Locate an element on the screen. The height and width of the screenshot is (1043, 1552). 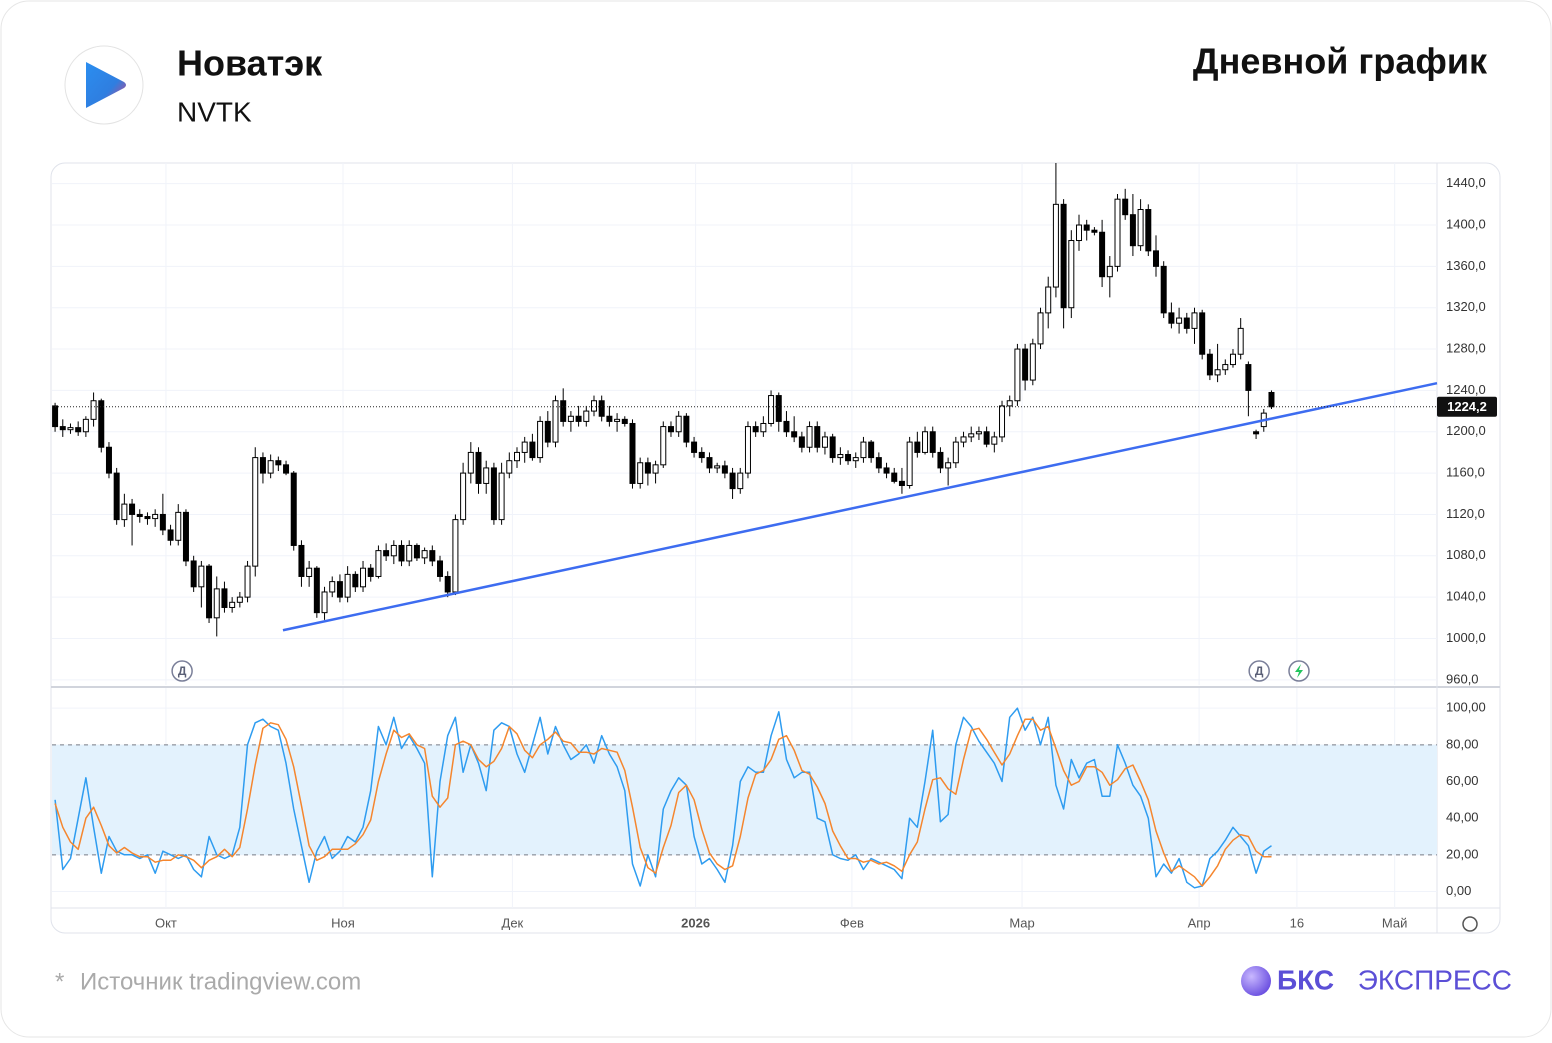
y-tick-label: 1320,0 is located at coordinates (1466, 306).